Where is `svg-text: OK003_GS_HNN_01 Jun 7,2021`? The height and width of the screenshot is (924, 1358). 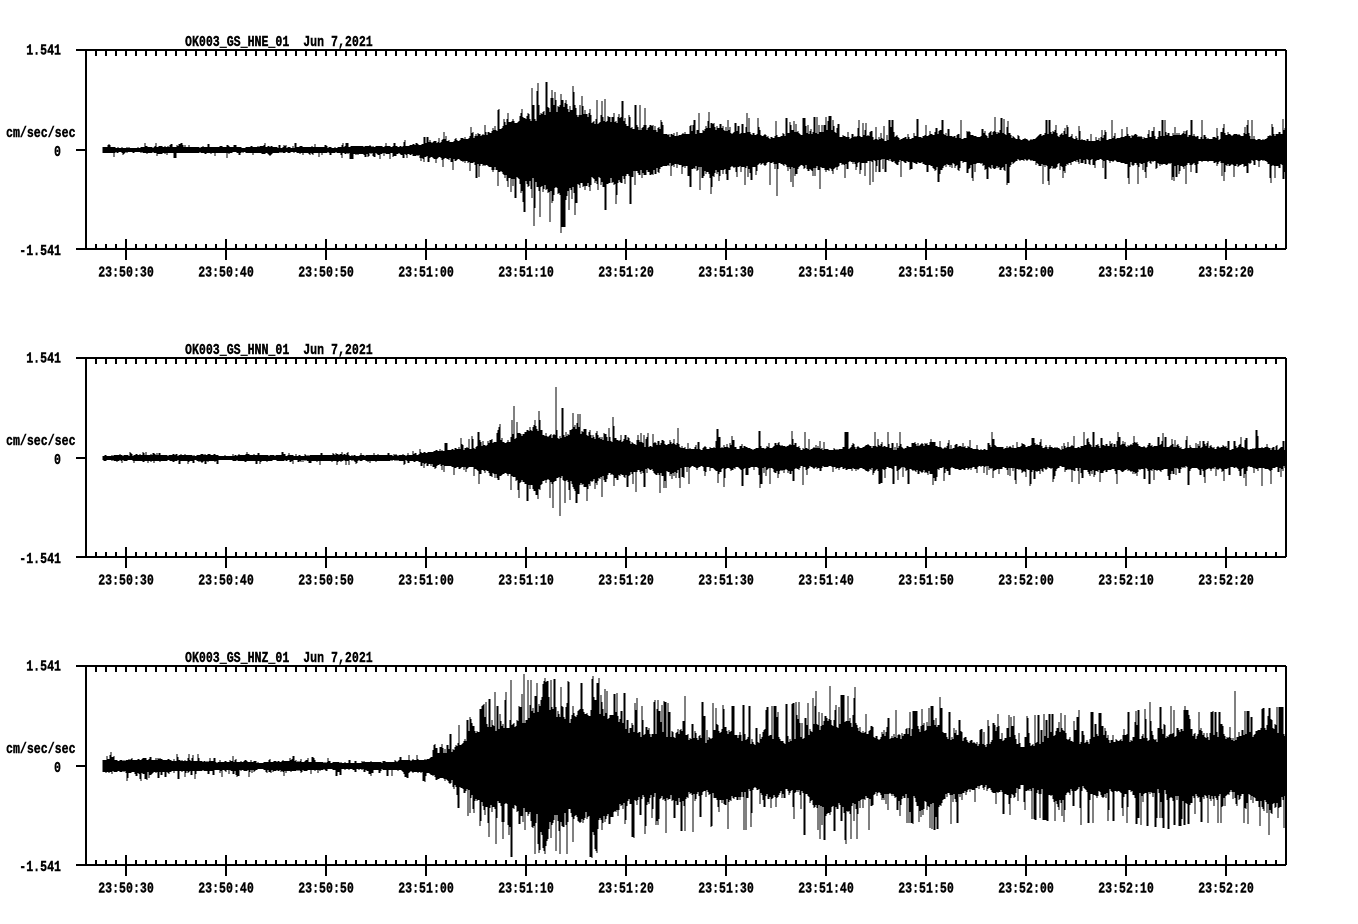
svg-text: OK003_GS_HNN_01 Jun 7,2021 is located at coordinates (279, 351).